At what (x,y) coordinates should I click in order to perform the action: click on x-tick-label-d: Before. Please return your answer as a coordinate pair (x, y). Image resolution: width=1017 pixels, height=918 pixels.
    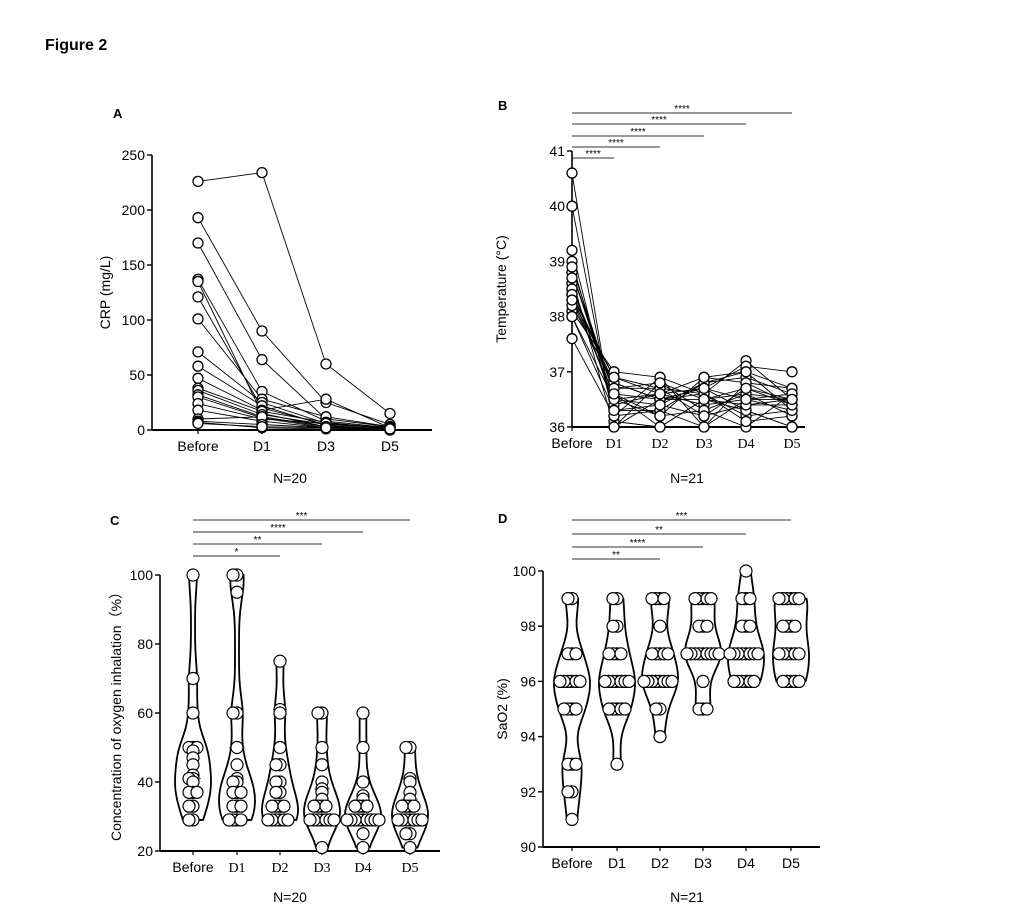
    Looking at the image, I should click on (571, 863).